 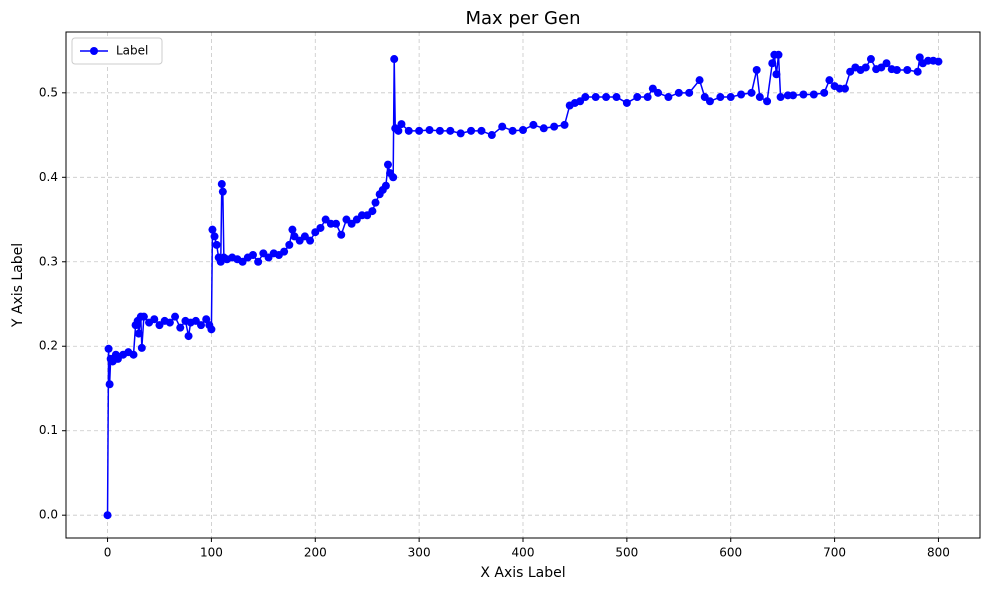 What do you see at coordinates (18, 285) in the screenshot?
I see `y-axis-label: Y Axis Label` at bounding box center [18, 285].